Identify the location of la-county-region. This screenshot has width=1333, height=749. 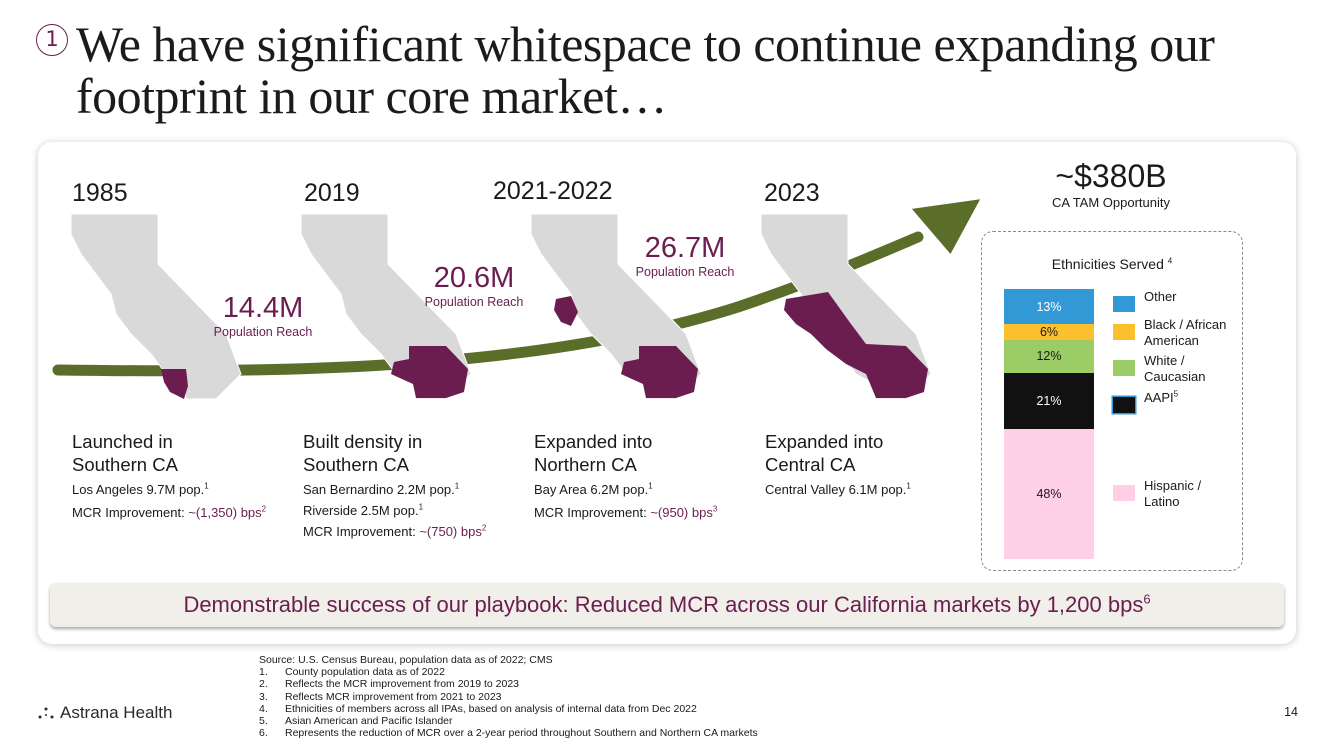
(174, 384).